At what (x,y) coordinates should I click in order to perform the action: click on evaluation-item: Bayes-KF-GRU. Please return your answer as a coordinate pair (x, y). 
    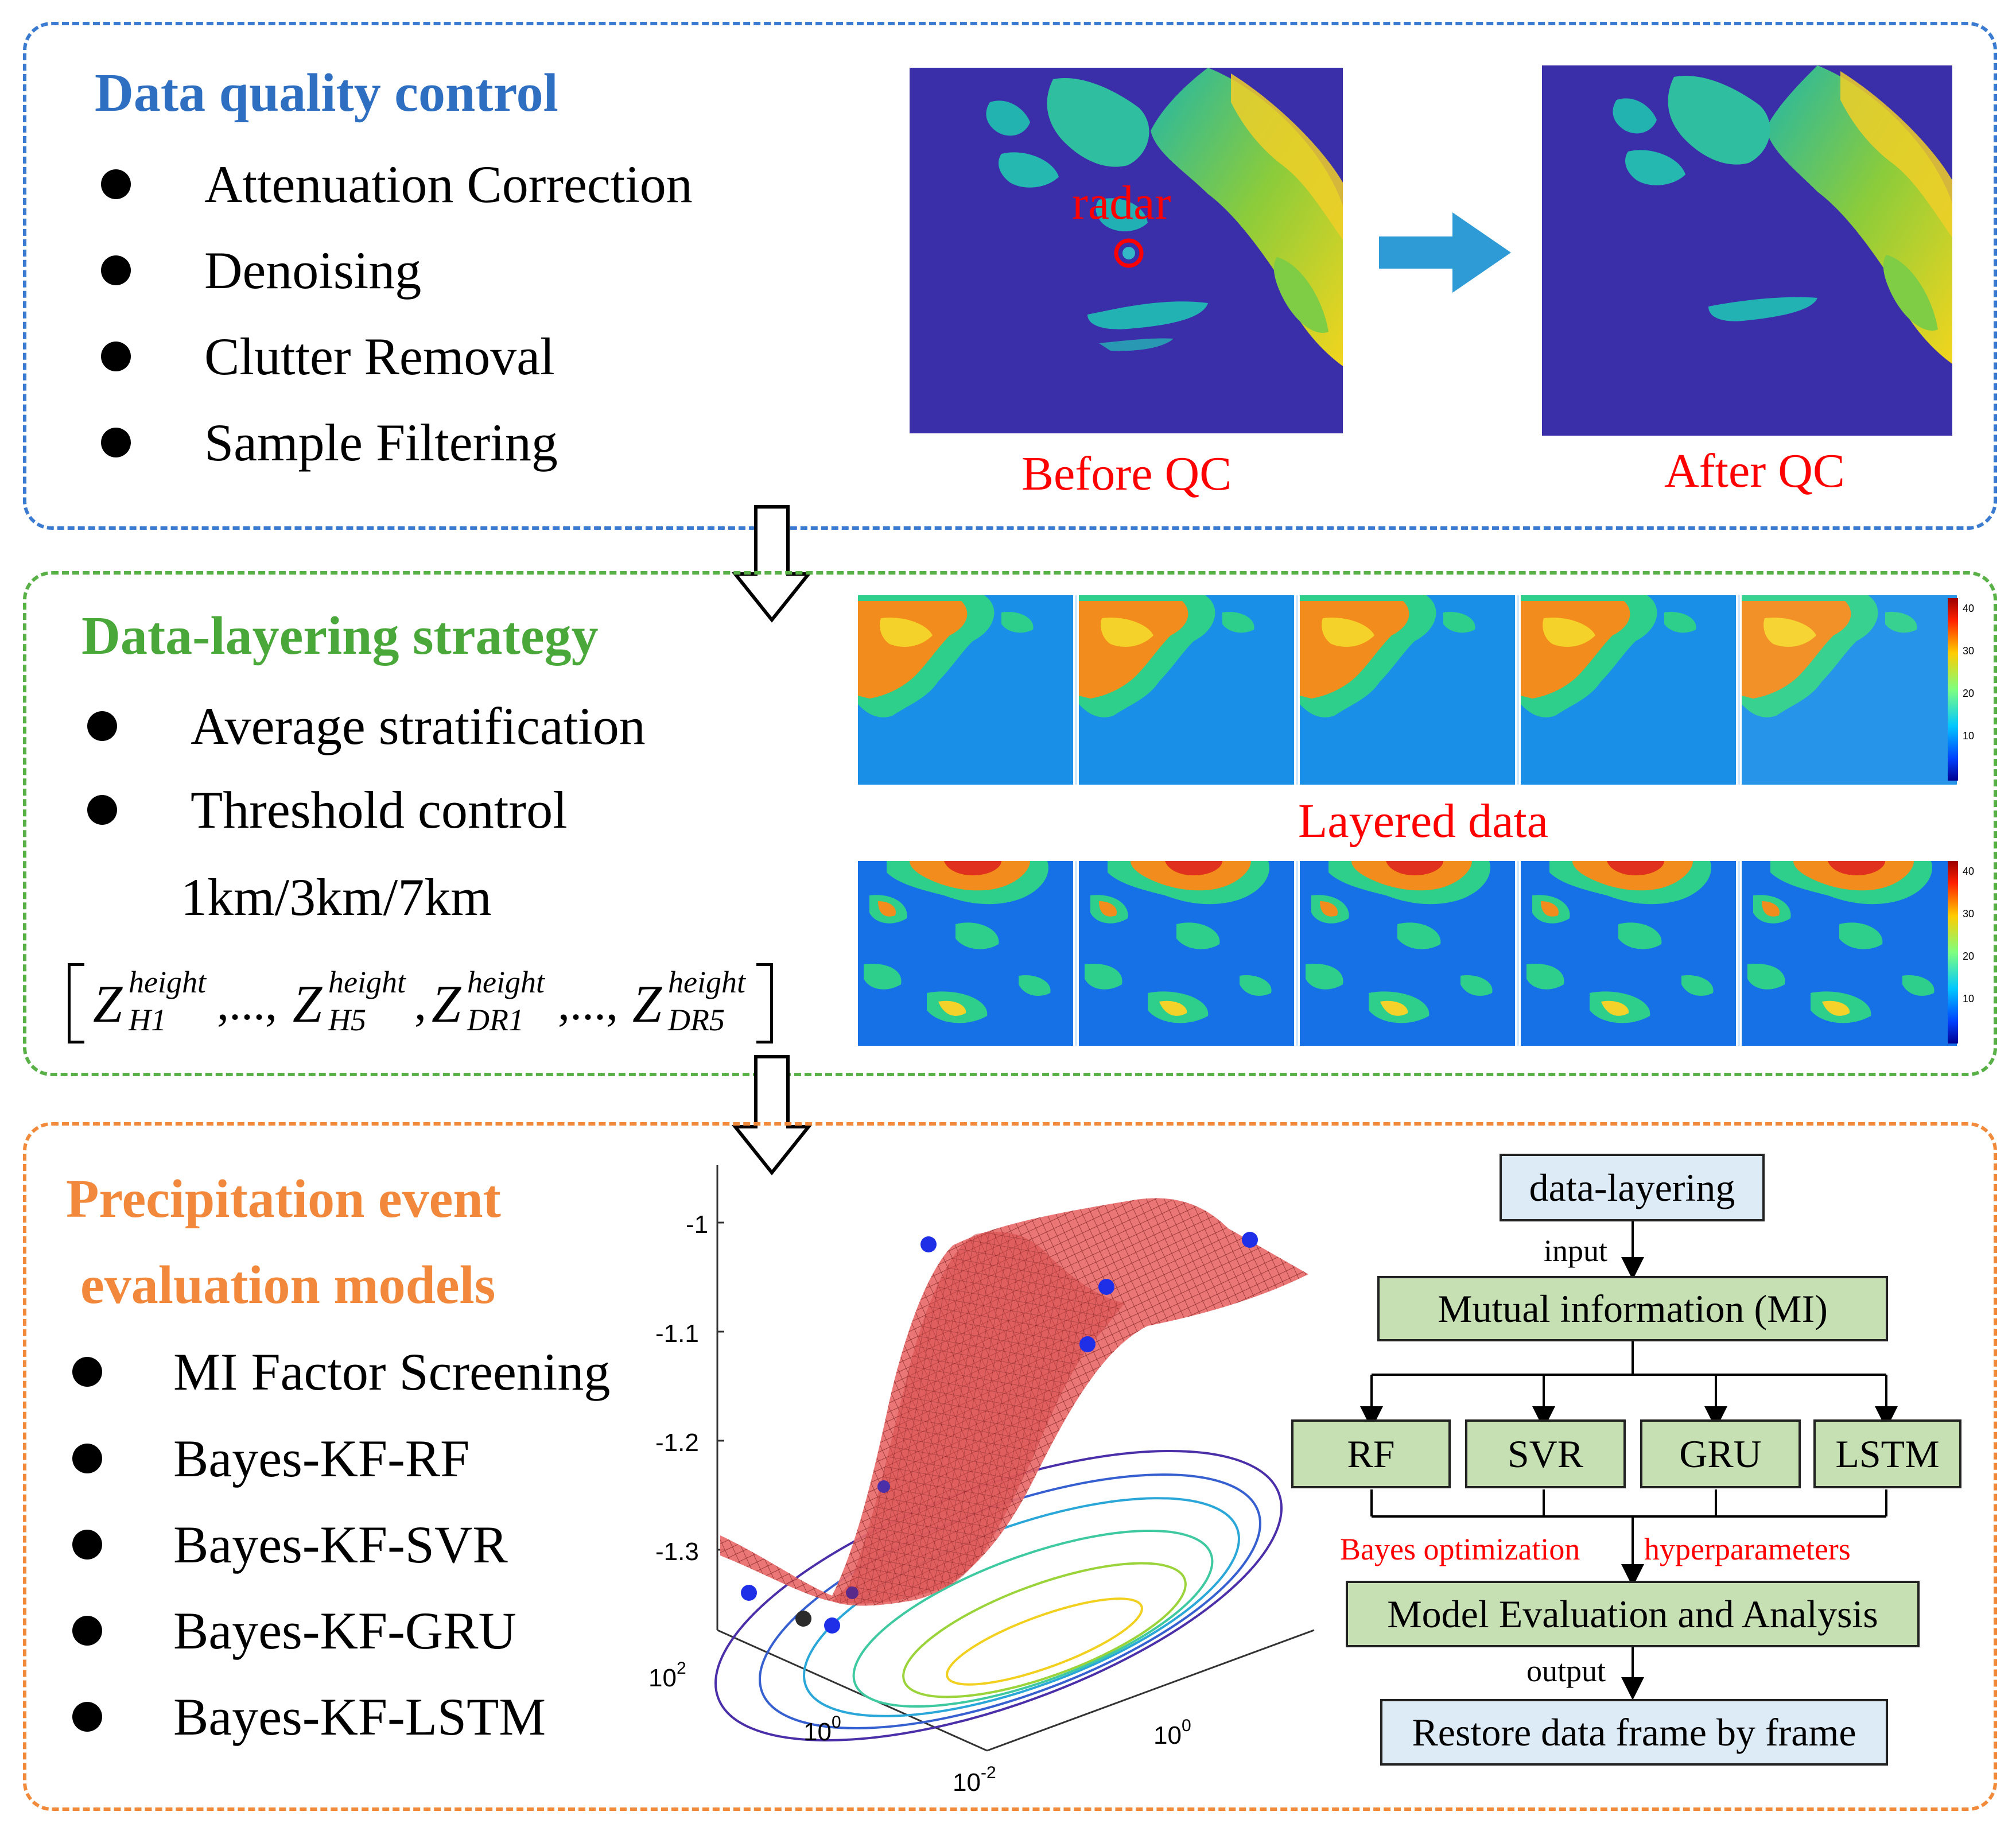
    Looking at the image, I should click on (294, 1630).